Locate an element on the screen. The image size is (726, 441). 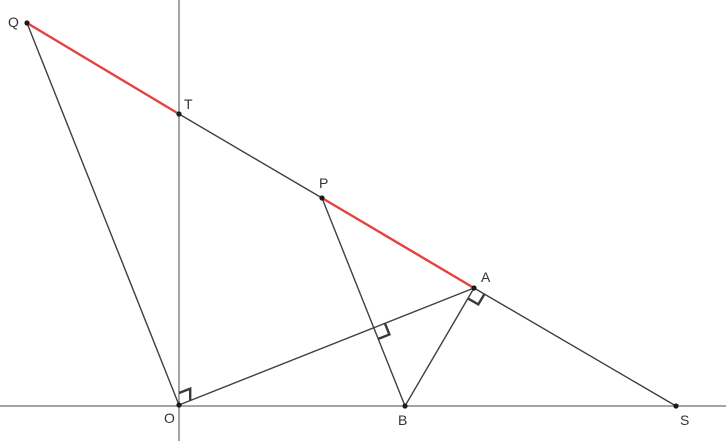
label-T: T is located at coordinates (188, 104).